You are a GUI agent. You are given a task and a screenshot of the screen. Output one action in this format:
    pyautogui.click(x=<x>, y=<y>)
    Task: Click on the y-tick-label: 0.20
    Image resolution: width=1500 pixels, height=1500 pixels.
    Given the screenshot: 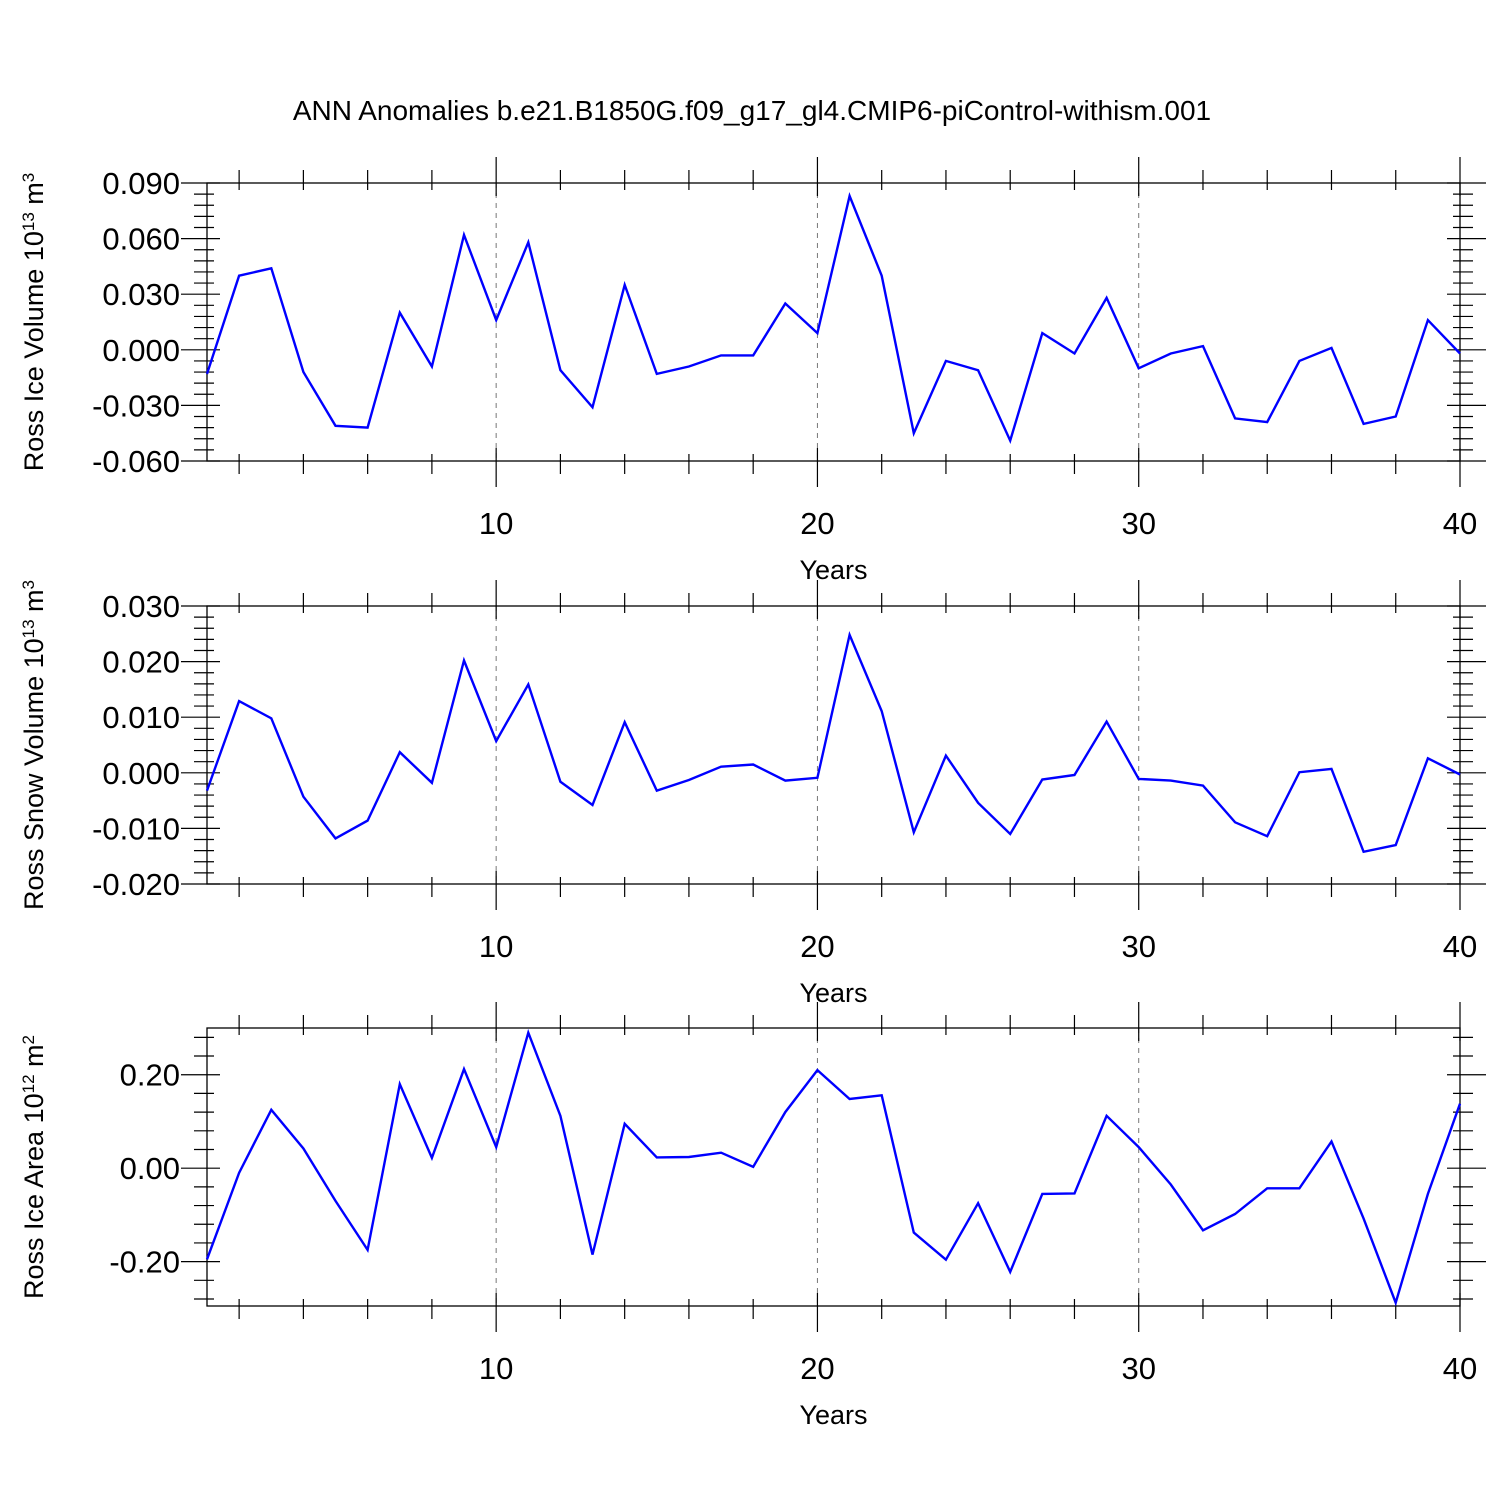 What is the action you would take?
    pyautogui.click(x=150, y=1075)
    